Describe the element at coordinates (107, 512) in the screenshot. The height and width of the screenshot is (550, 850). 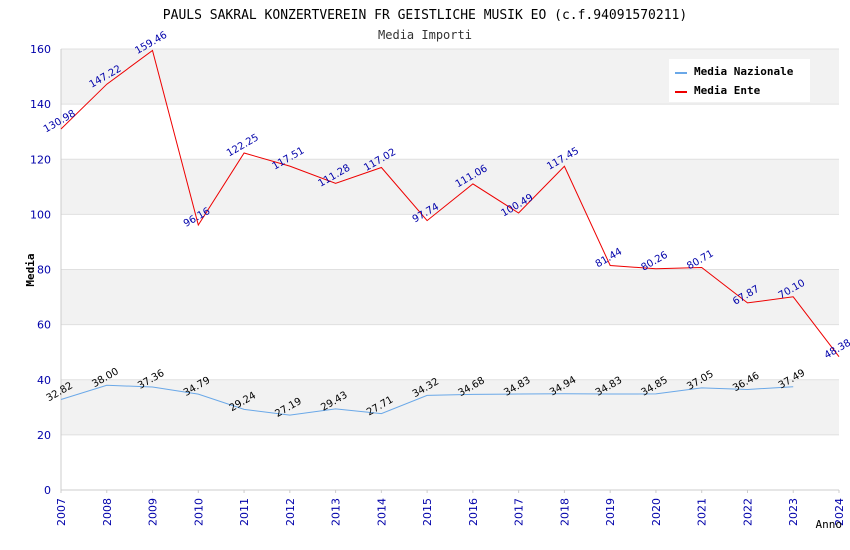
I see `x-tick-label: 2008` at that location.